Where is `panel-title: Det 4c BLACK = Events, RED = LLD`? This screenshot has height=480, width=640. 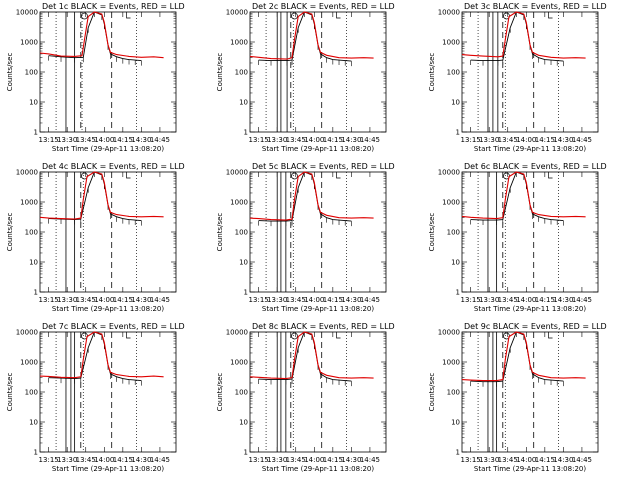 panel-title: Det 4c BLACK = Events, RED = LLD is located at coordinates (113, 166).